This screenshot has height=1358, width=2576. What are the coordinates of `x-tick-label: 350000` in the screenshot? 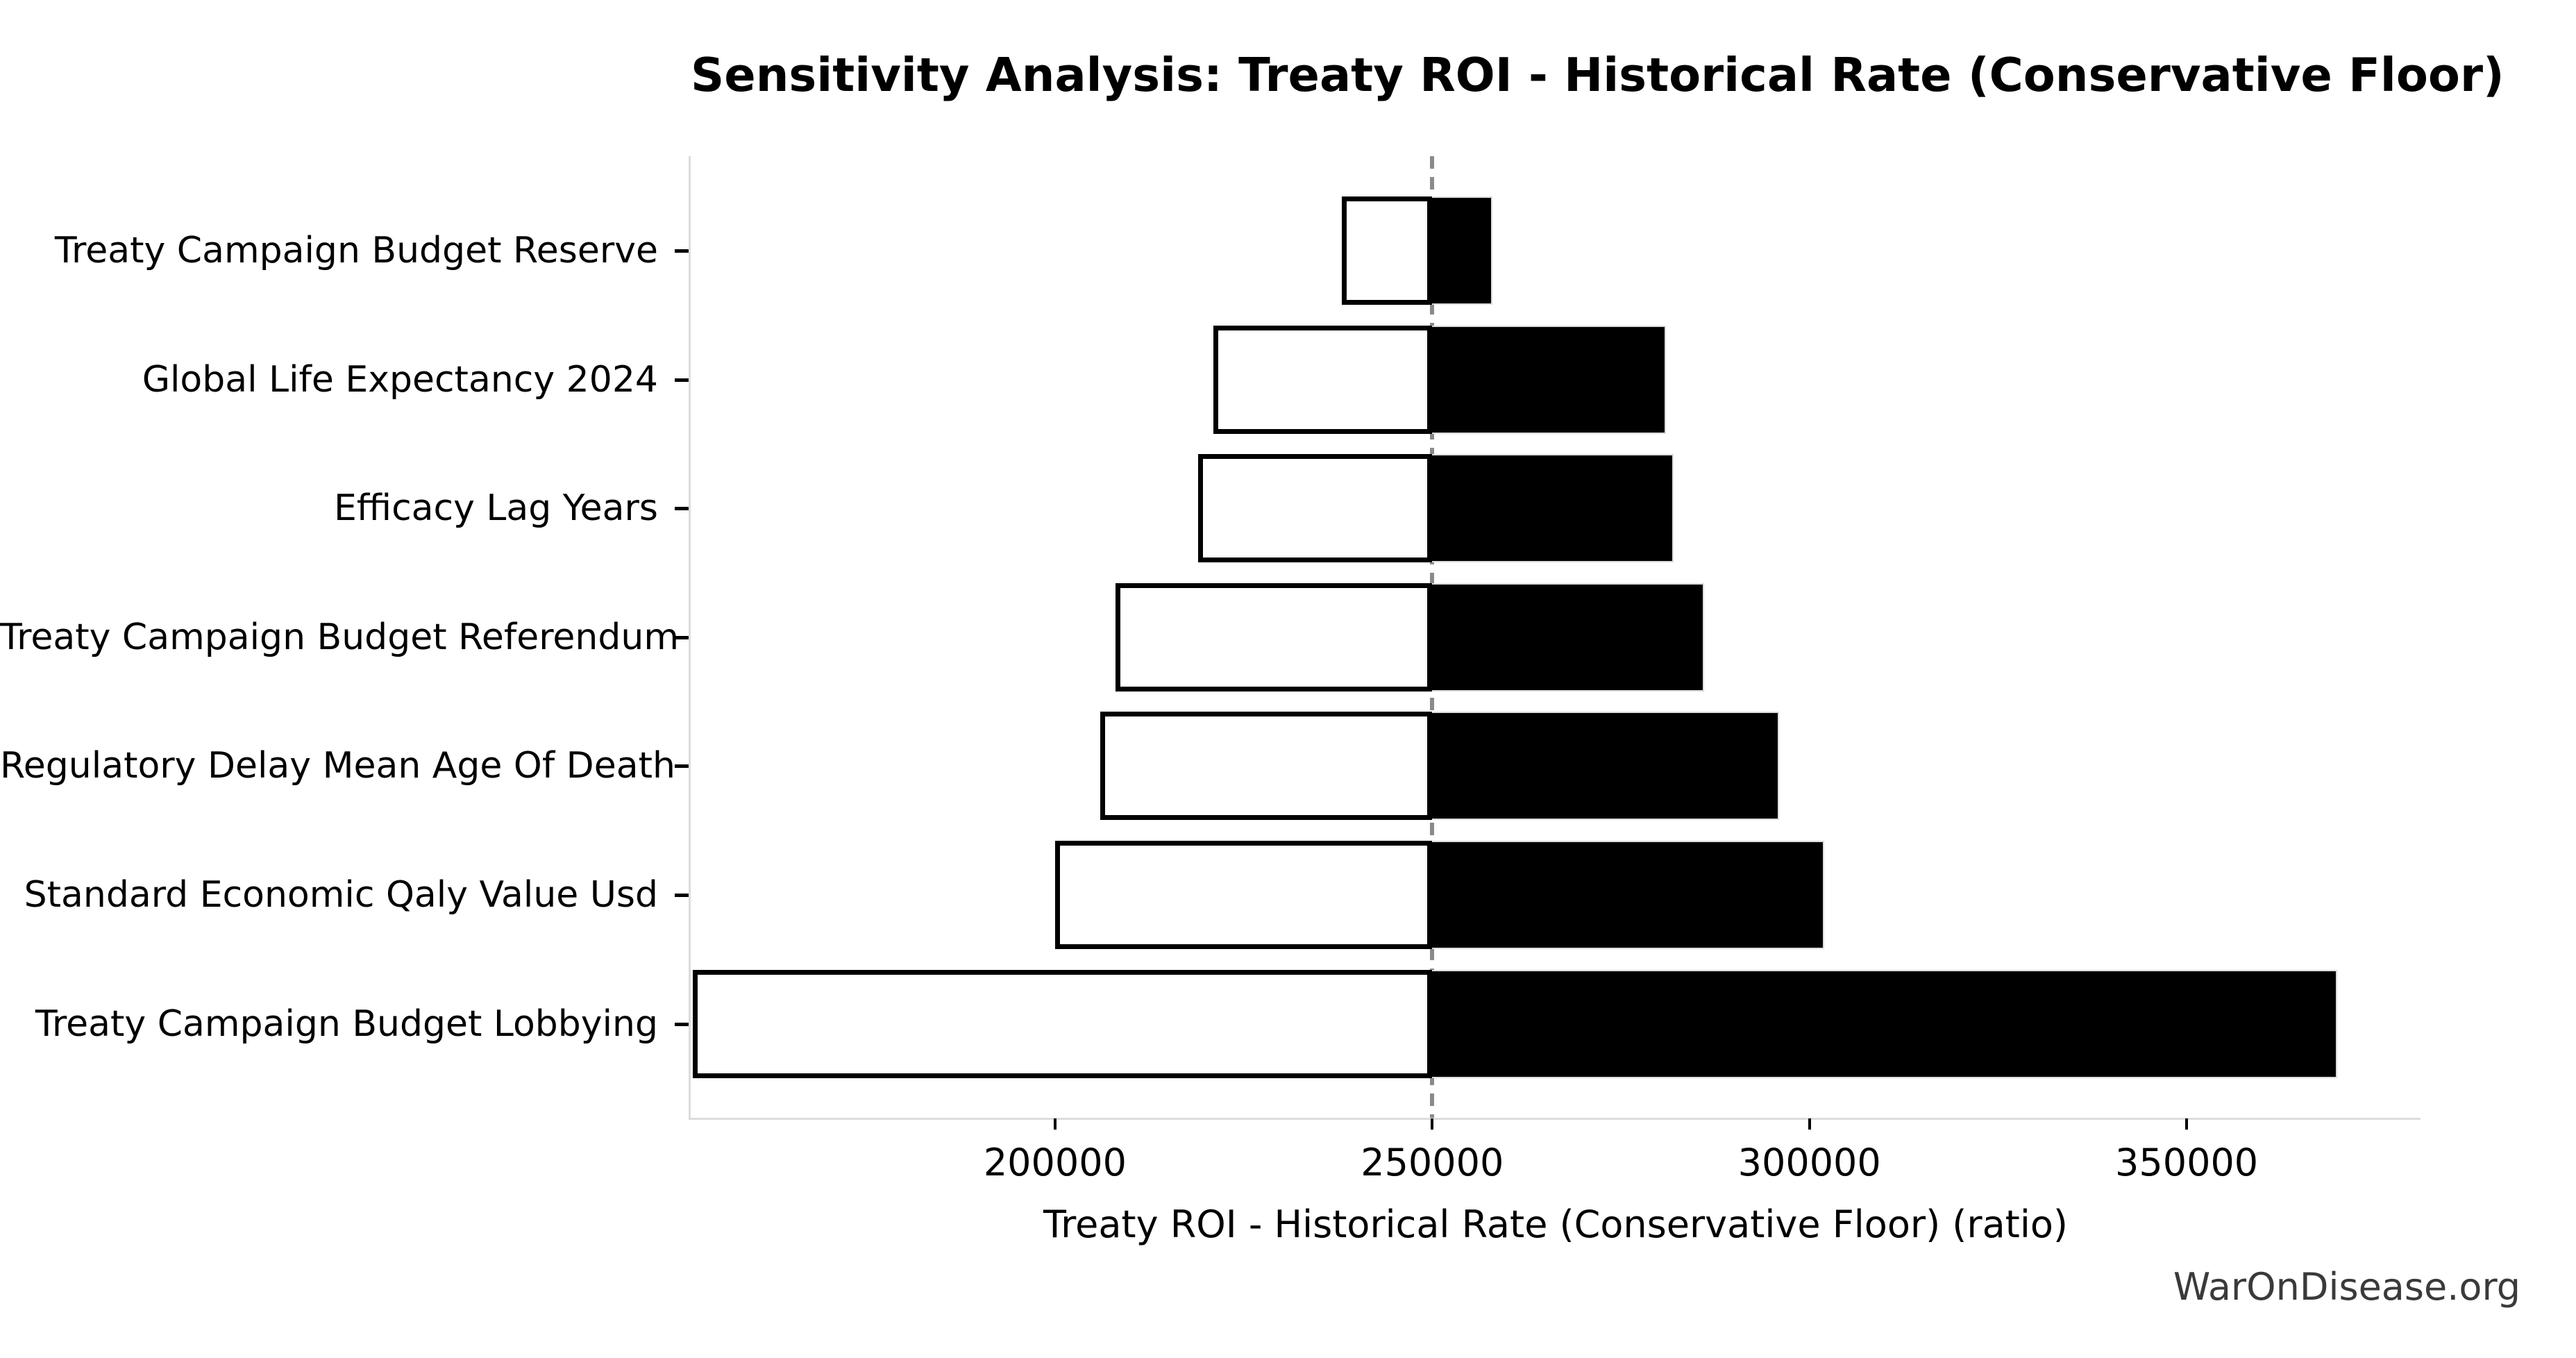 It's located at (2187, 1162).